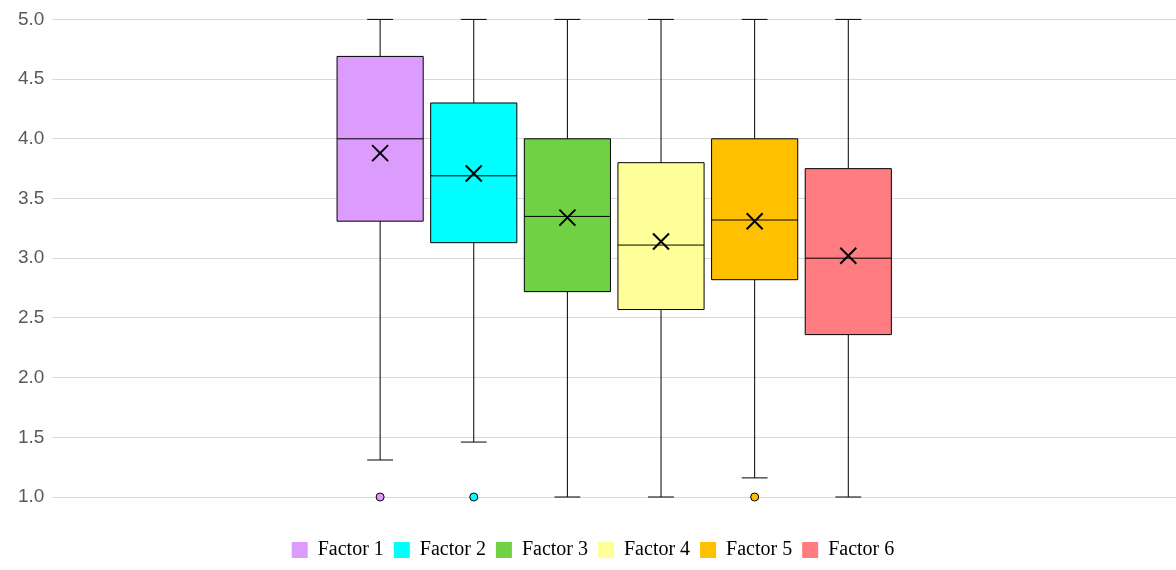  What do you see at coordinates (31, 18) in the screenshot?
I see `y-tick-label: 5.0` at bounding box center [31, 18].